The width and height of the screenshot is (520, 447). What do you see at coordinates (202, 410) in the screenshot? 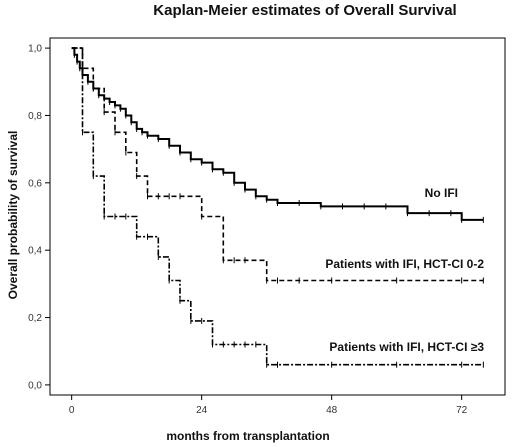
I see `x-tick-label: 24` at bounding box center [202, 410].